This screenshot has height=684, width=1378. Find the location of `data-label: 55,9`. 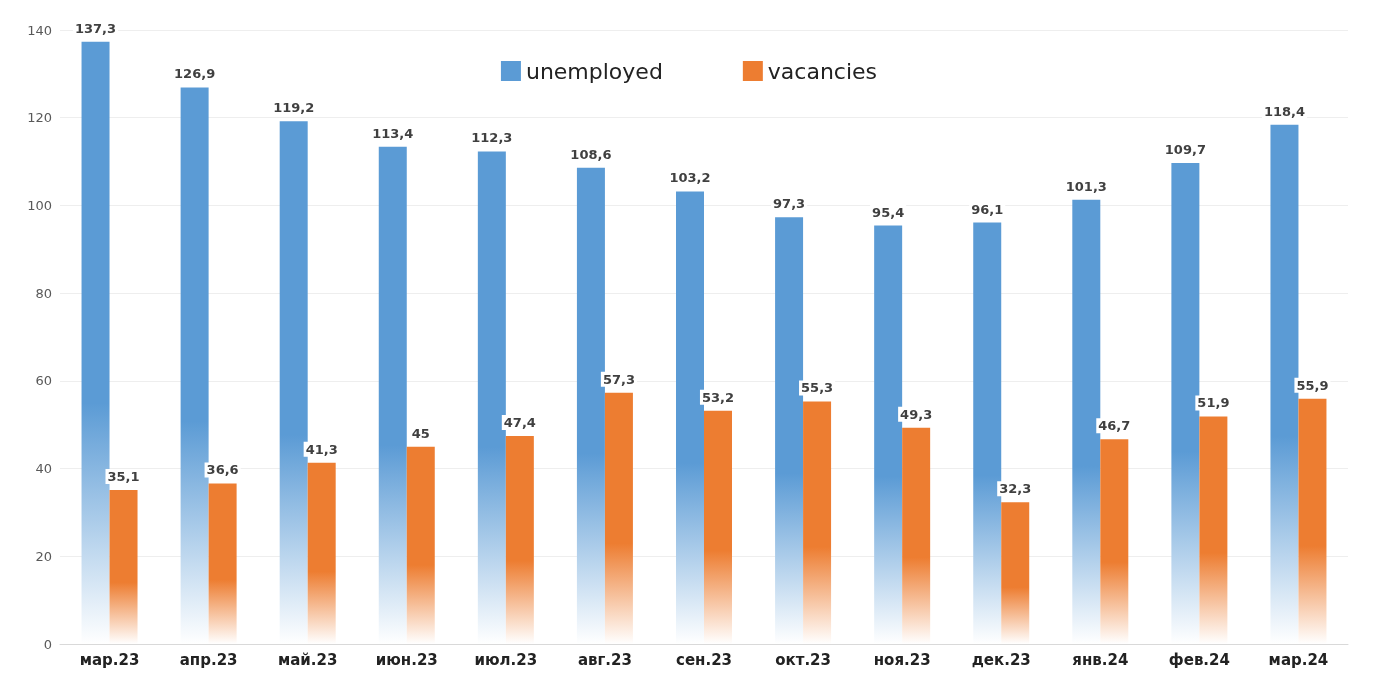

data-label: 55,9 is located at coordinates (1312, 385).